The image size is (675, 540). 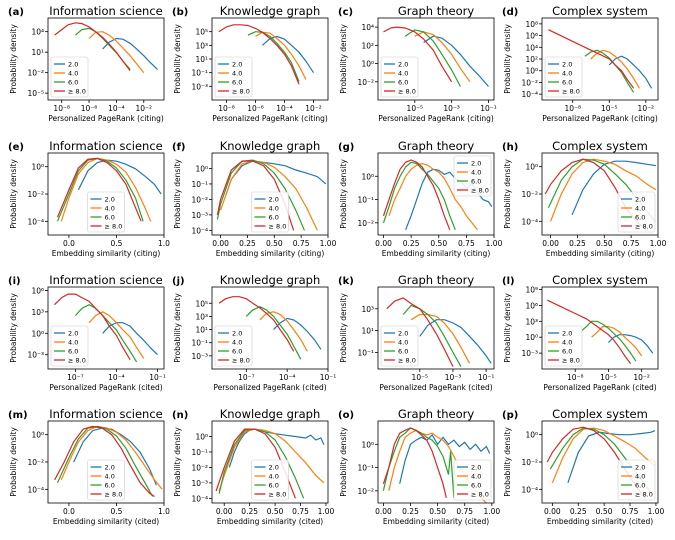 I want to click on x-axis-label: Embedding similarity (citing), so click(x=600, y=253).